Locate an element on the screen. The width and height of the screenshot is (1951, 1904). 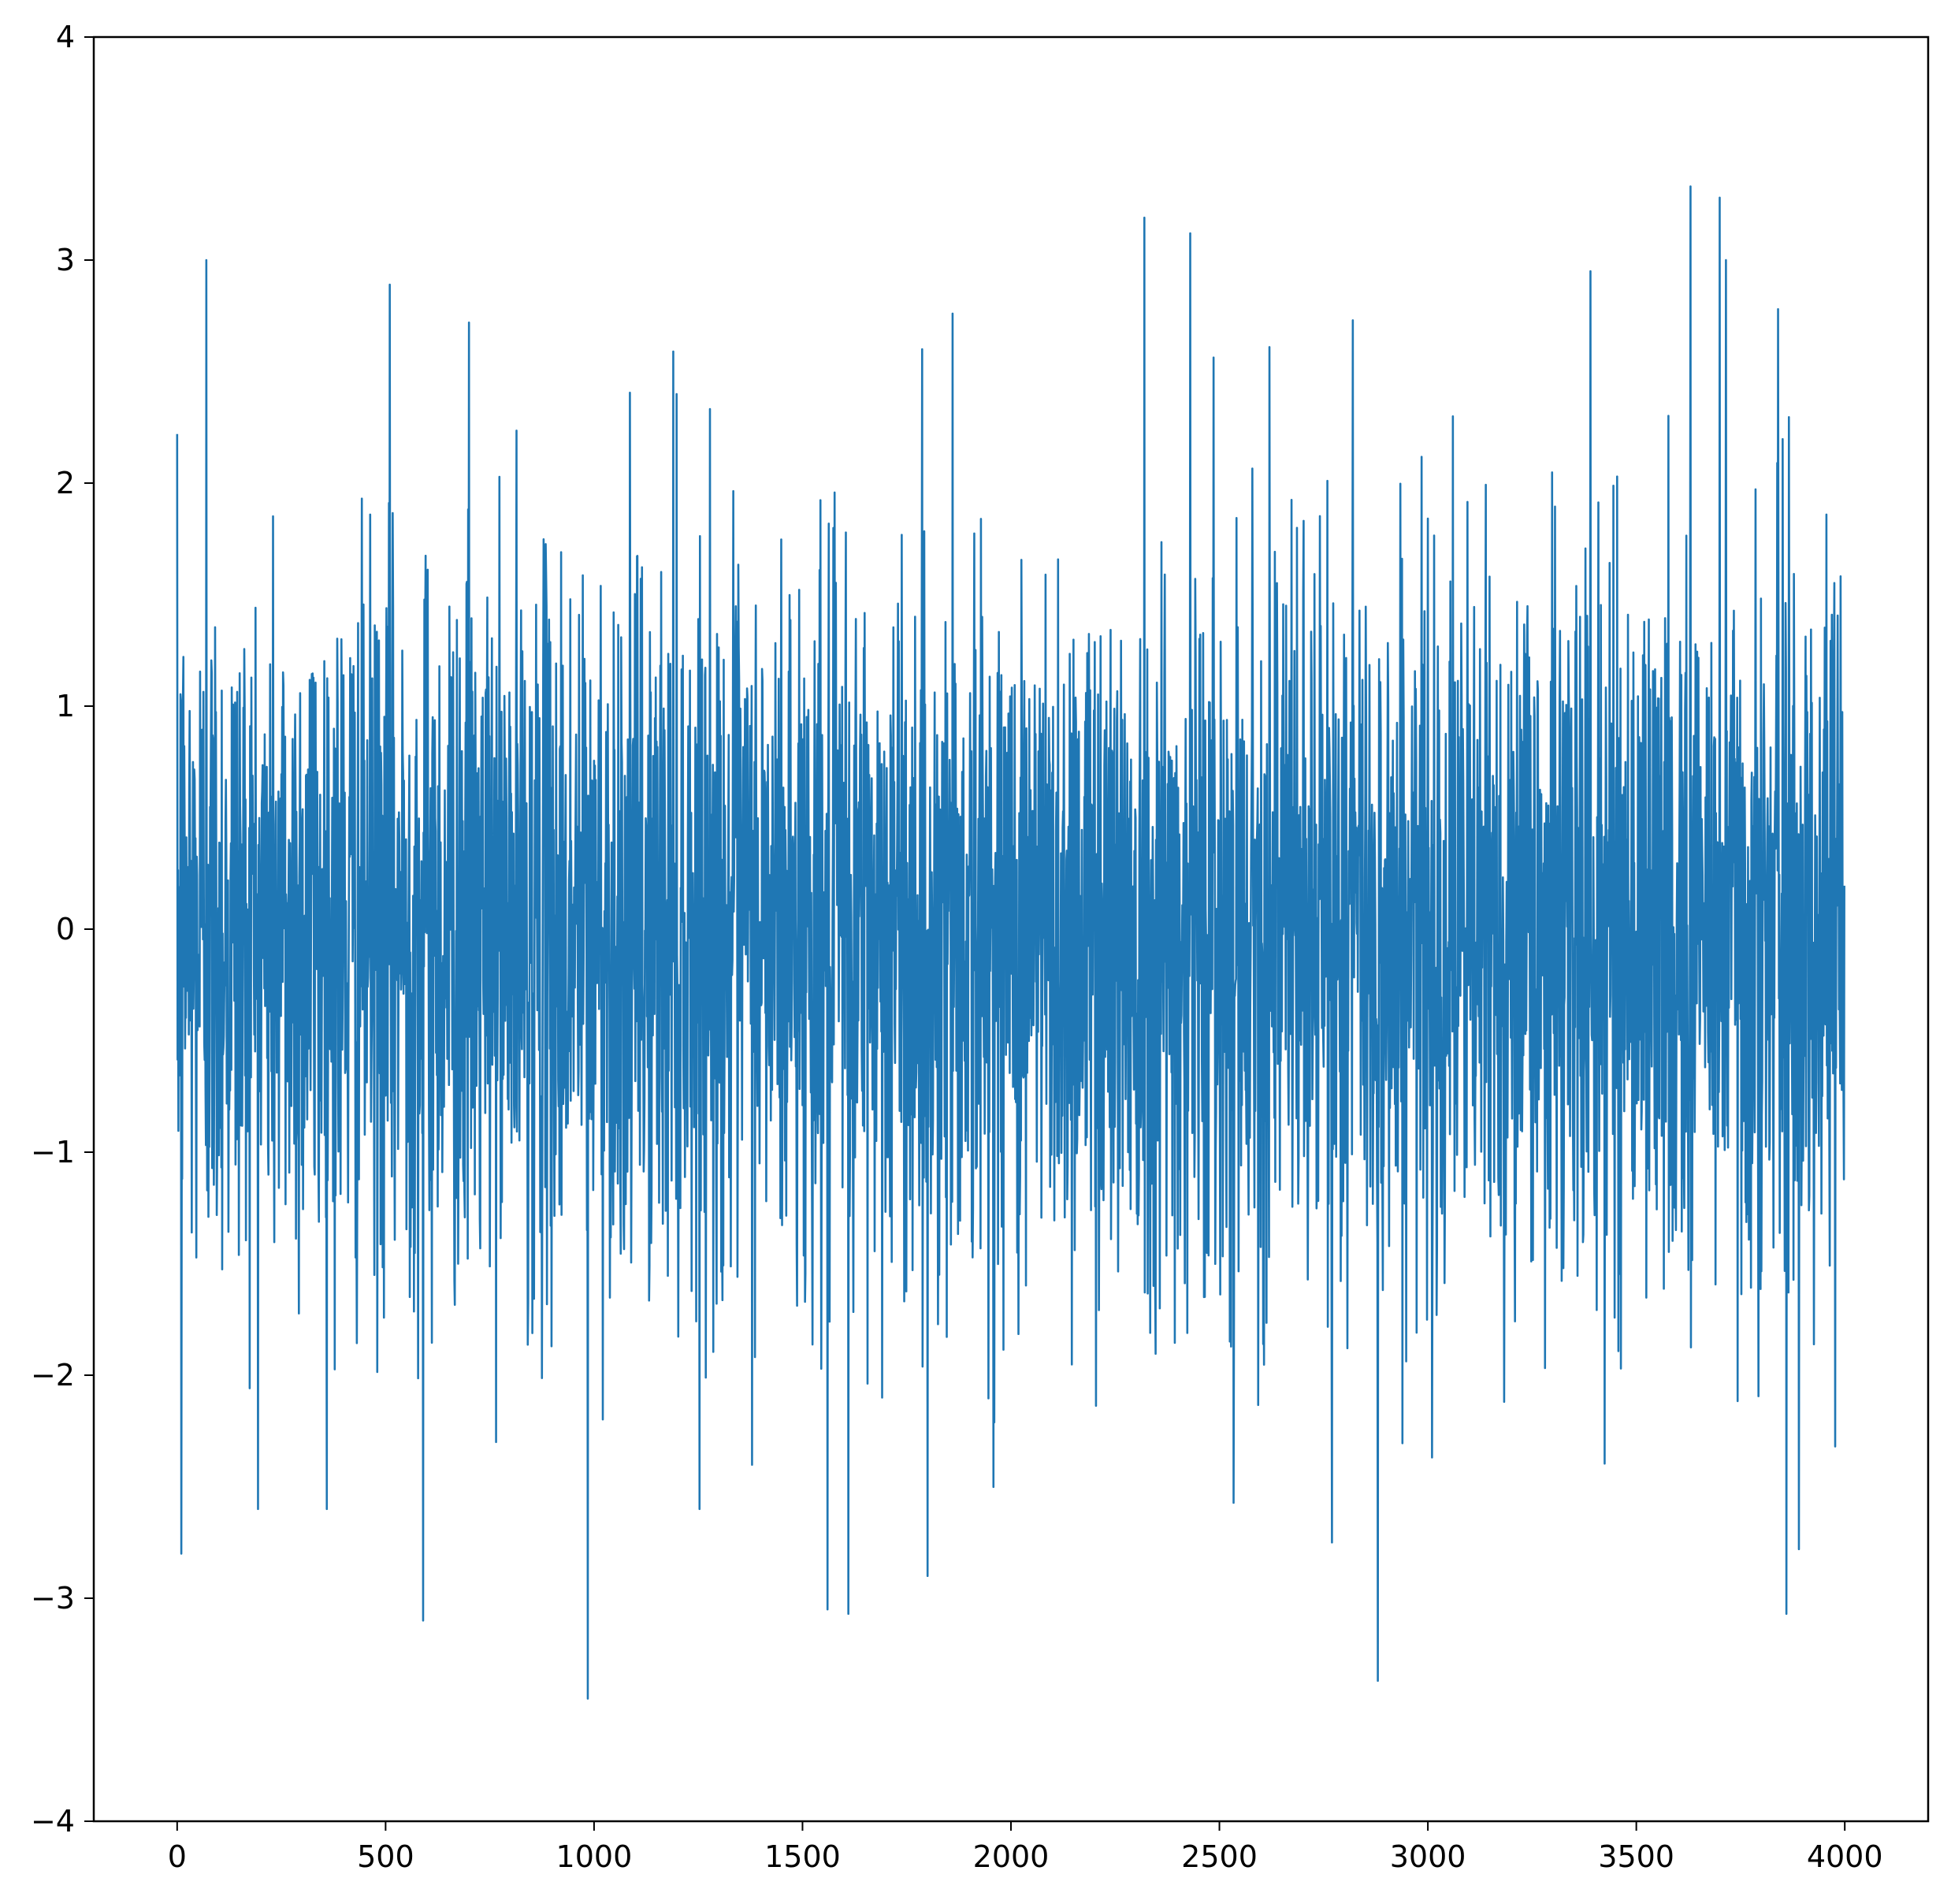
y-tick-label: −1 is located at coordinates (53, 1152).